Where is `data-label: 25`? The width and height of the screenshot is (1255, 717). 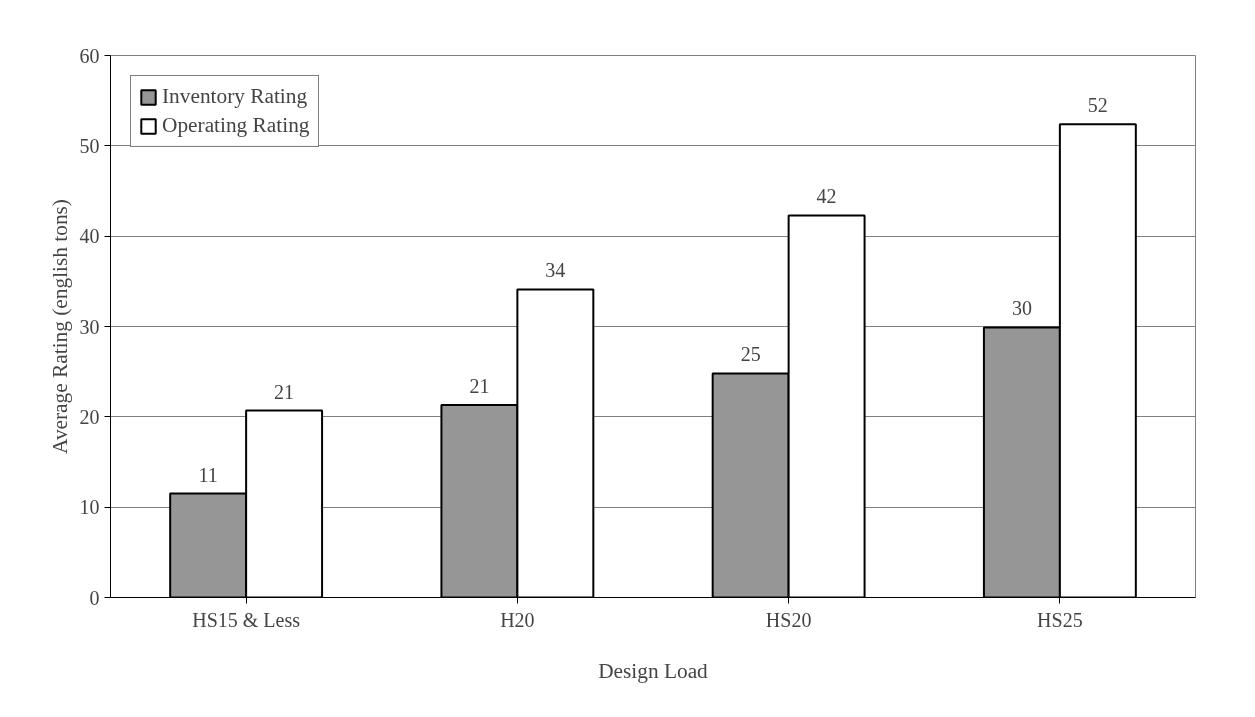 data-label: 25 is located at coordinates (750, 354).